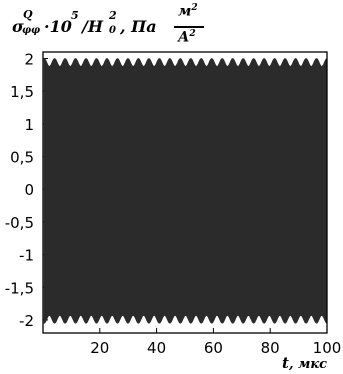 Image resolution: width=343 pixels, height=374 pixels. What do you see at coordinates (213, 348) in the screenshot?
I see `x-tick-label-2: 60` at bounding box center [213, 348].